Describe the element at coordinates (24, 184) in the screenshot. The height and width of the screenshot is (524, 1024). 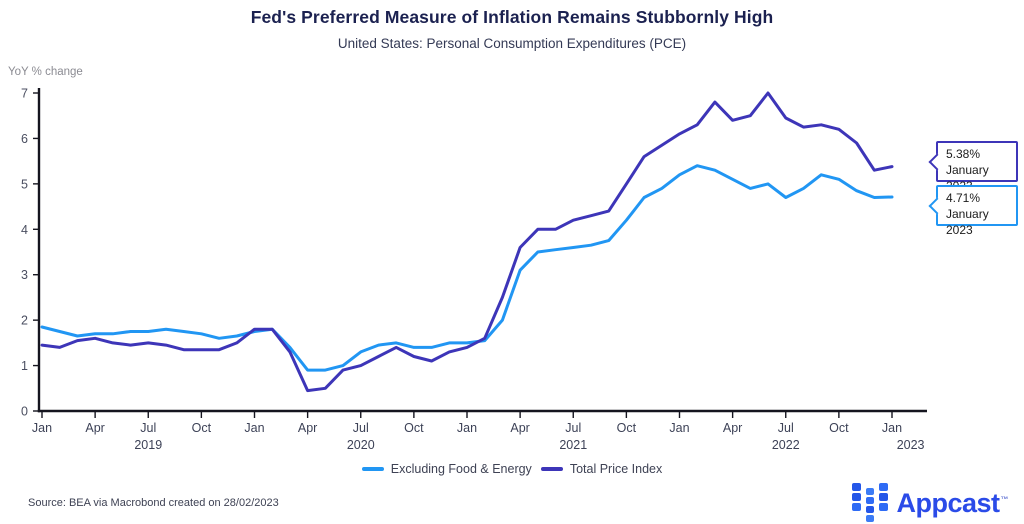
I see `y-tick-label: 5` at that location.